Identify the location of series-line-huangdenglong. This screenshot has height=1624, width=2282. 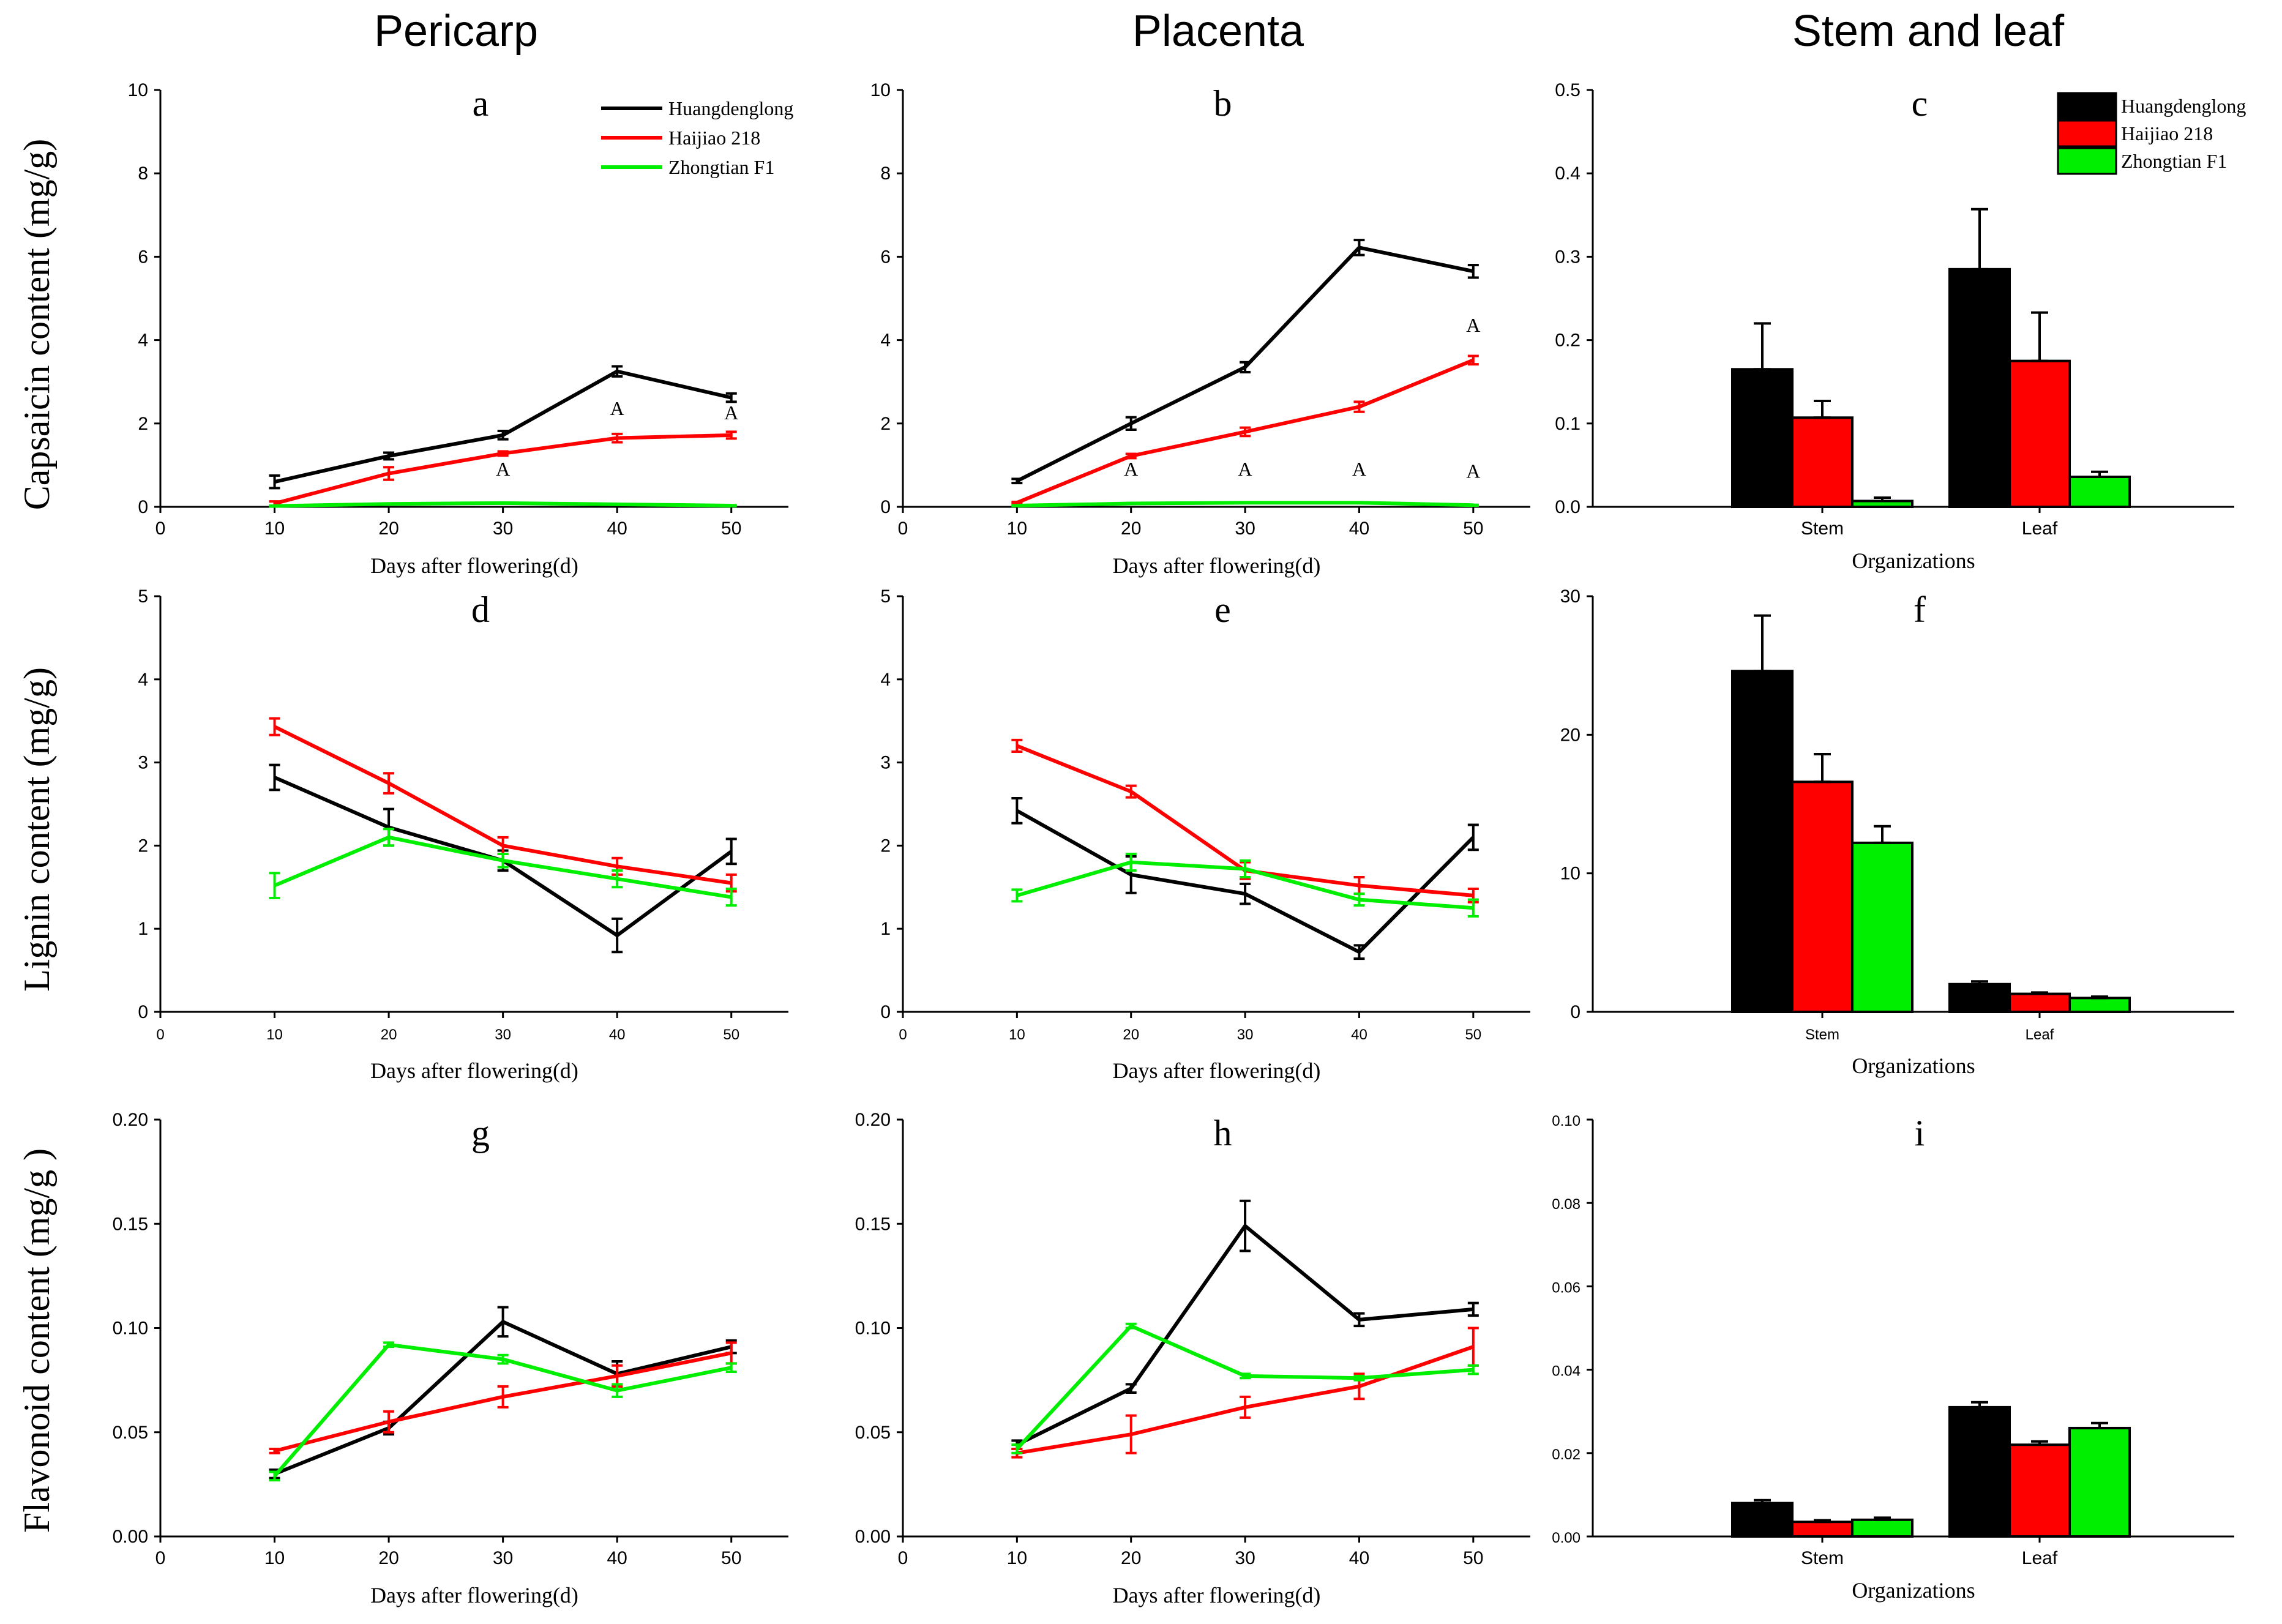
(1245, 881).